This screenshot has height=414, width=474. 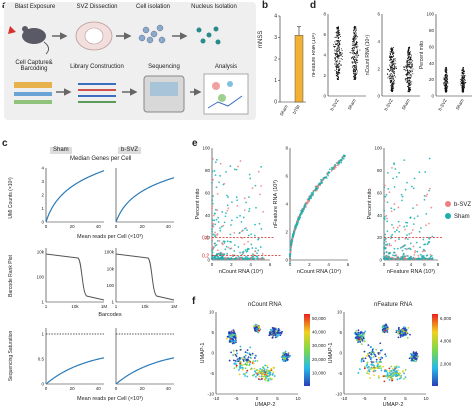 I want to click on e-ytick: 80, so click(x=380, y=170).